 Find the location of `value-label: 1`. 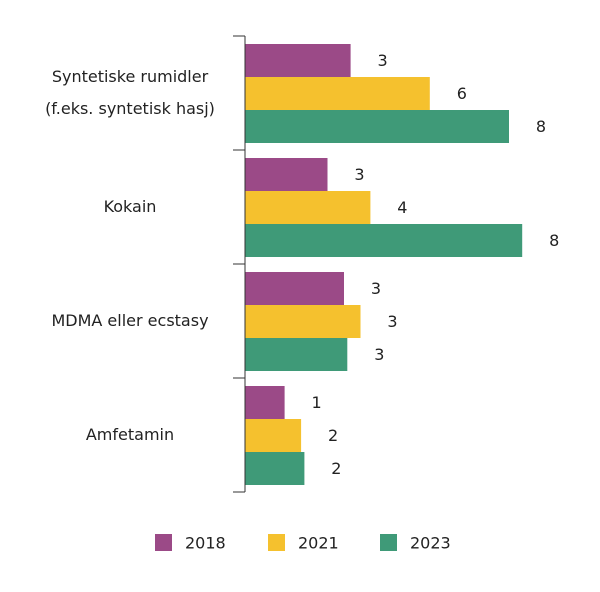

value-label: 1 is located at coordinates (317, 402).